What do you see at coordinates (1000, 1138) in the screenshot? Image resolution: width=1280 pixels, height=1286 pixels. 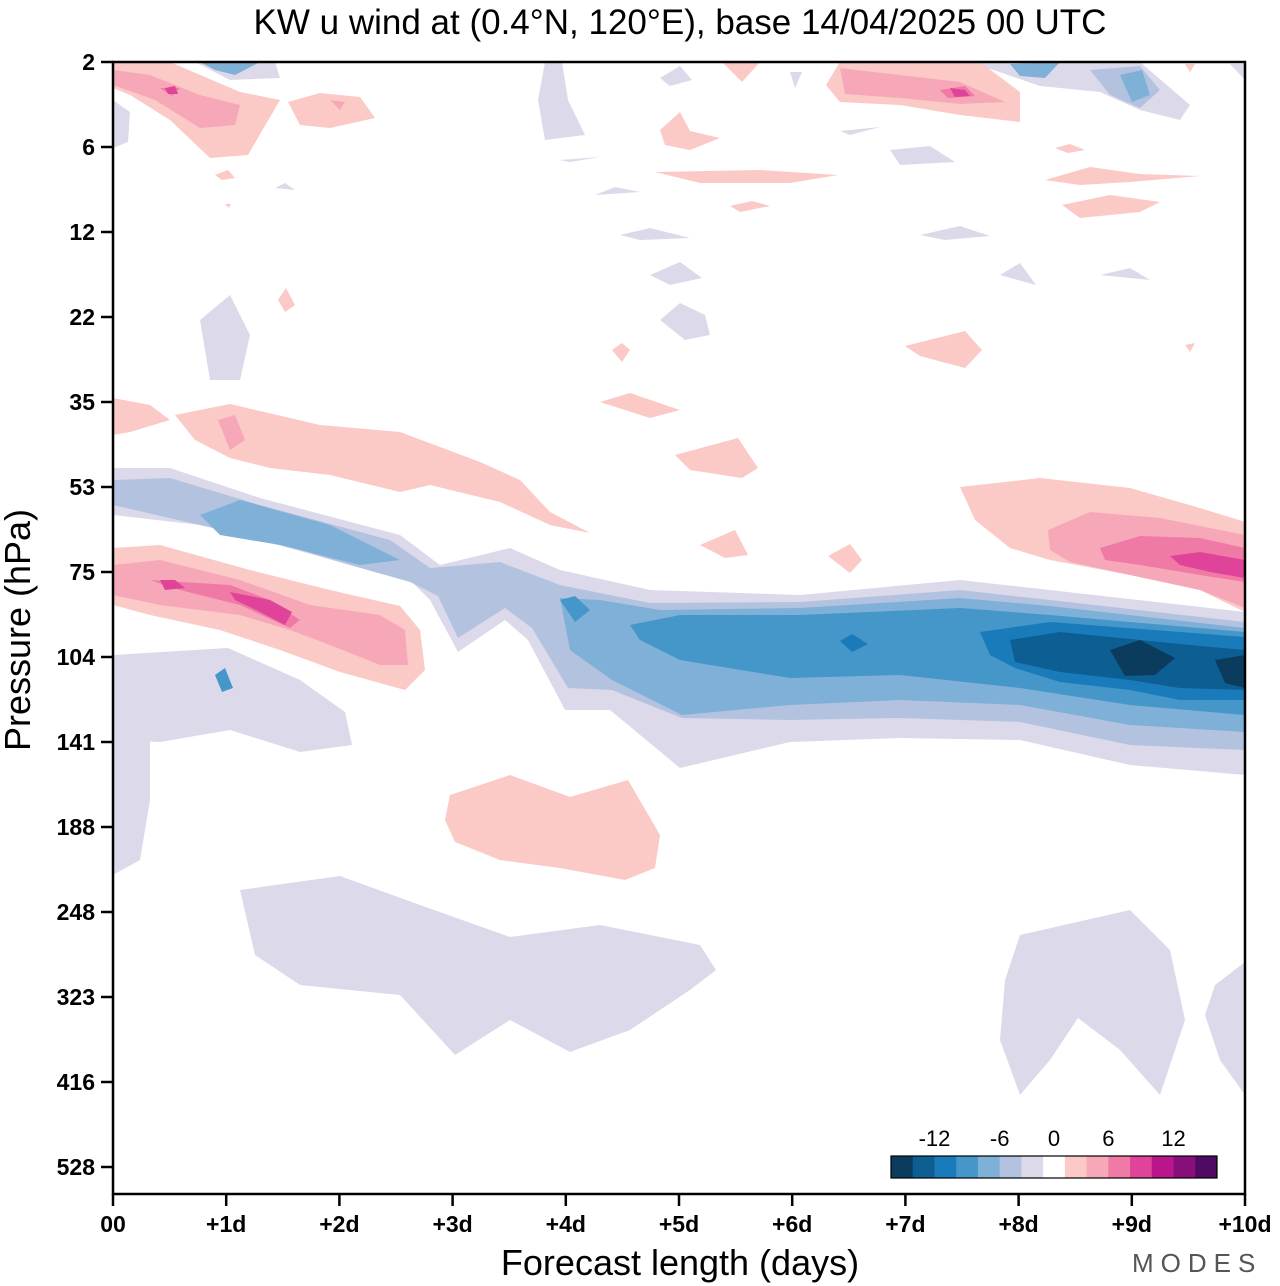 I see `colorbar-tick-label: -6` at bounding box center [1000, 1138].